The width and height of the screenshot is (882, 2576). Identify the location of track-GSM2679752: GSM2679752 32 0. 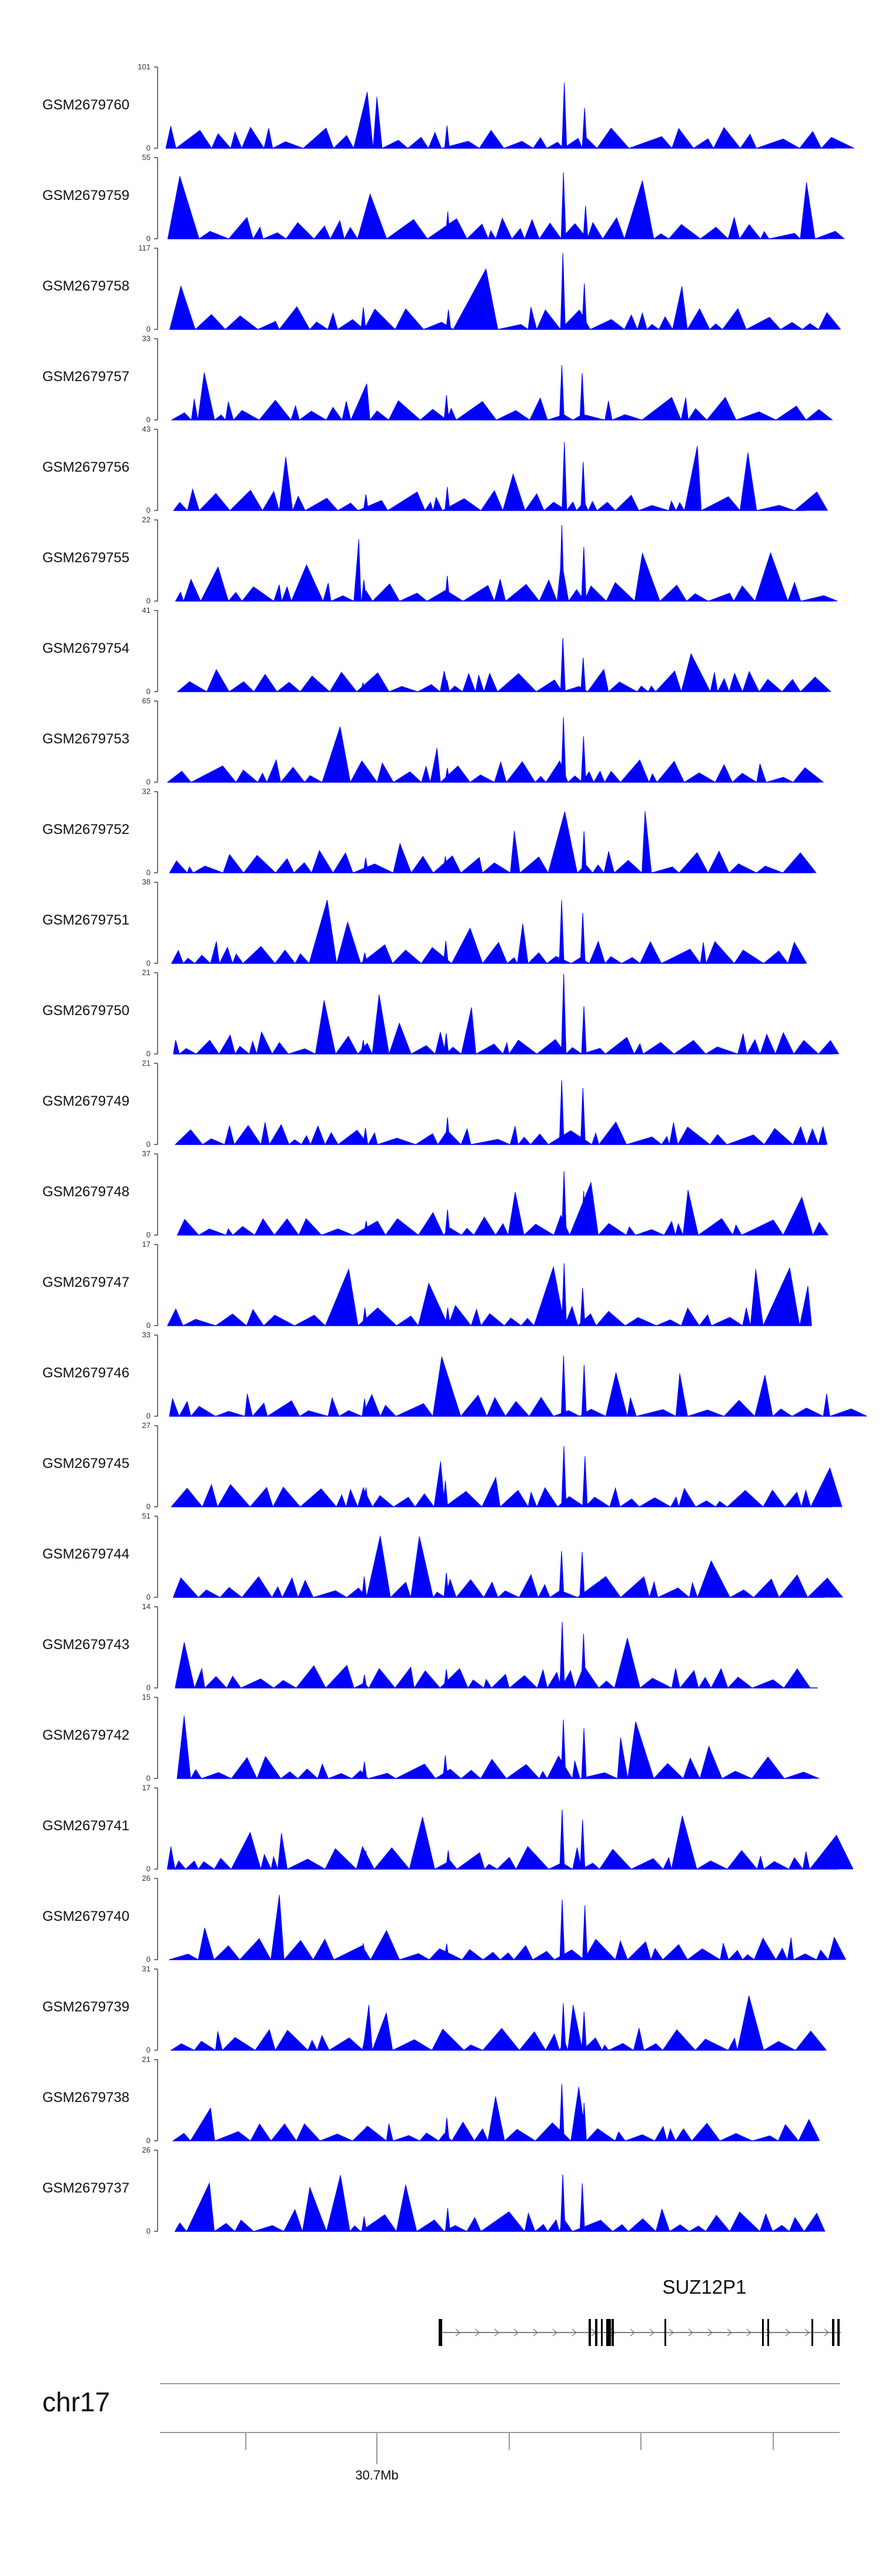
(429, 832).